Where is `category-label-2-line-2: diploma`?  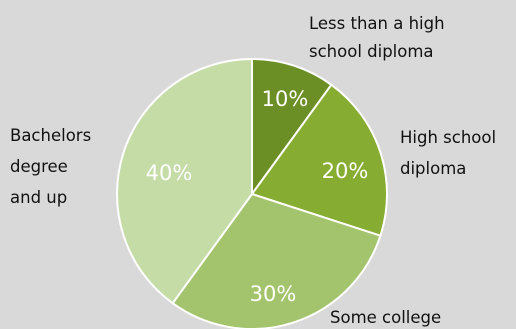 category-label-2-line-2: diploma is located at coordinates (433, 168).